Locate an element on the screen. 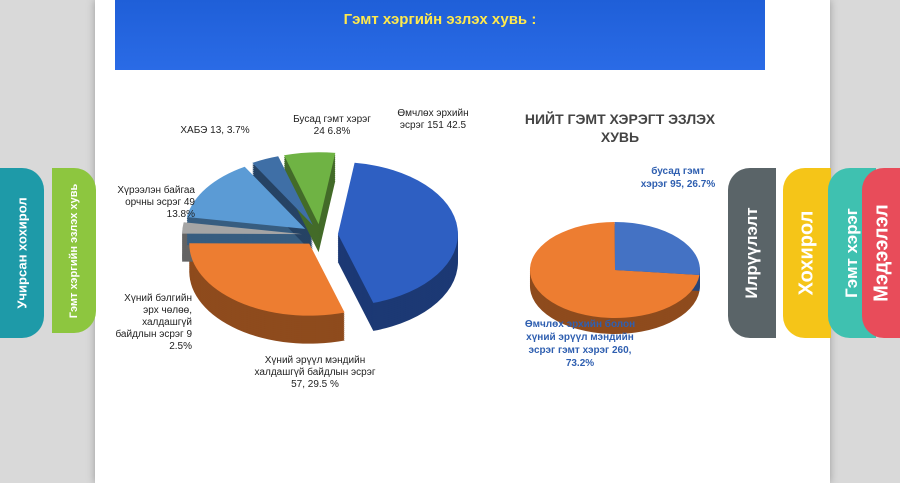 Image resolution: width=900 pixels, height=483 pixels. count-label: 9 is located at coordinates (189, 334).